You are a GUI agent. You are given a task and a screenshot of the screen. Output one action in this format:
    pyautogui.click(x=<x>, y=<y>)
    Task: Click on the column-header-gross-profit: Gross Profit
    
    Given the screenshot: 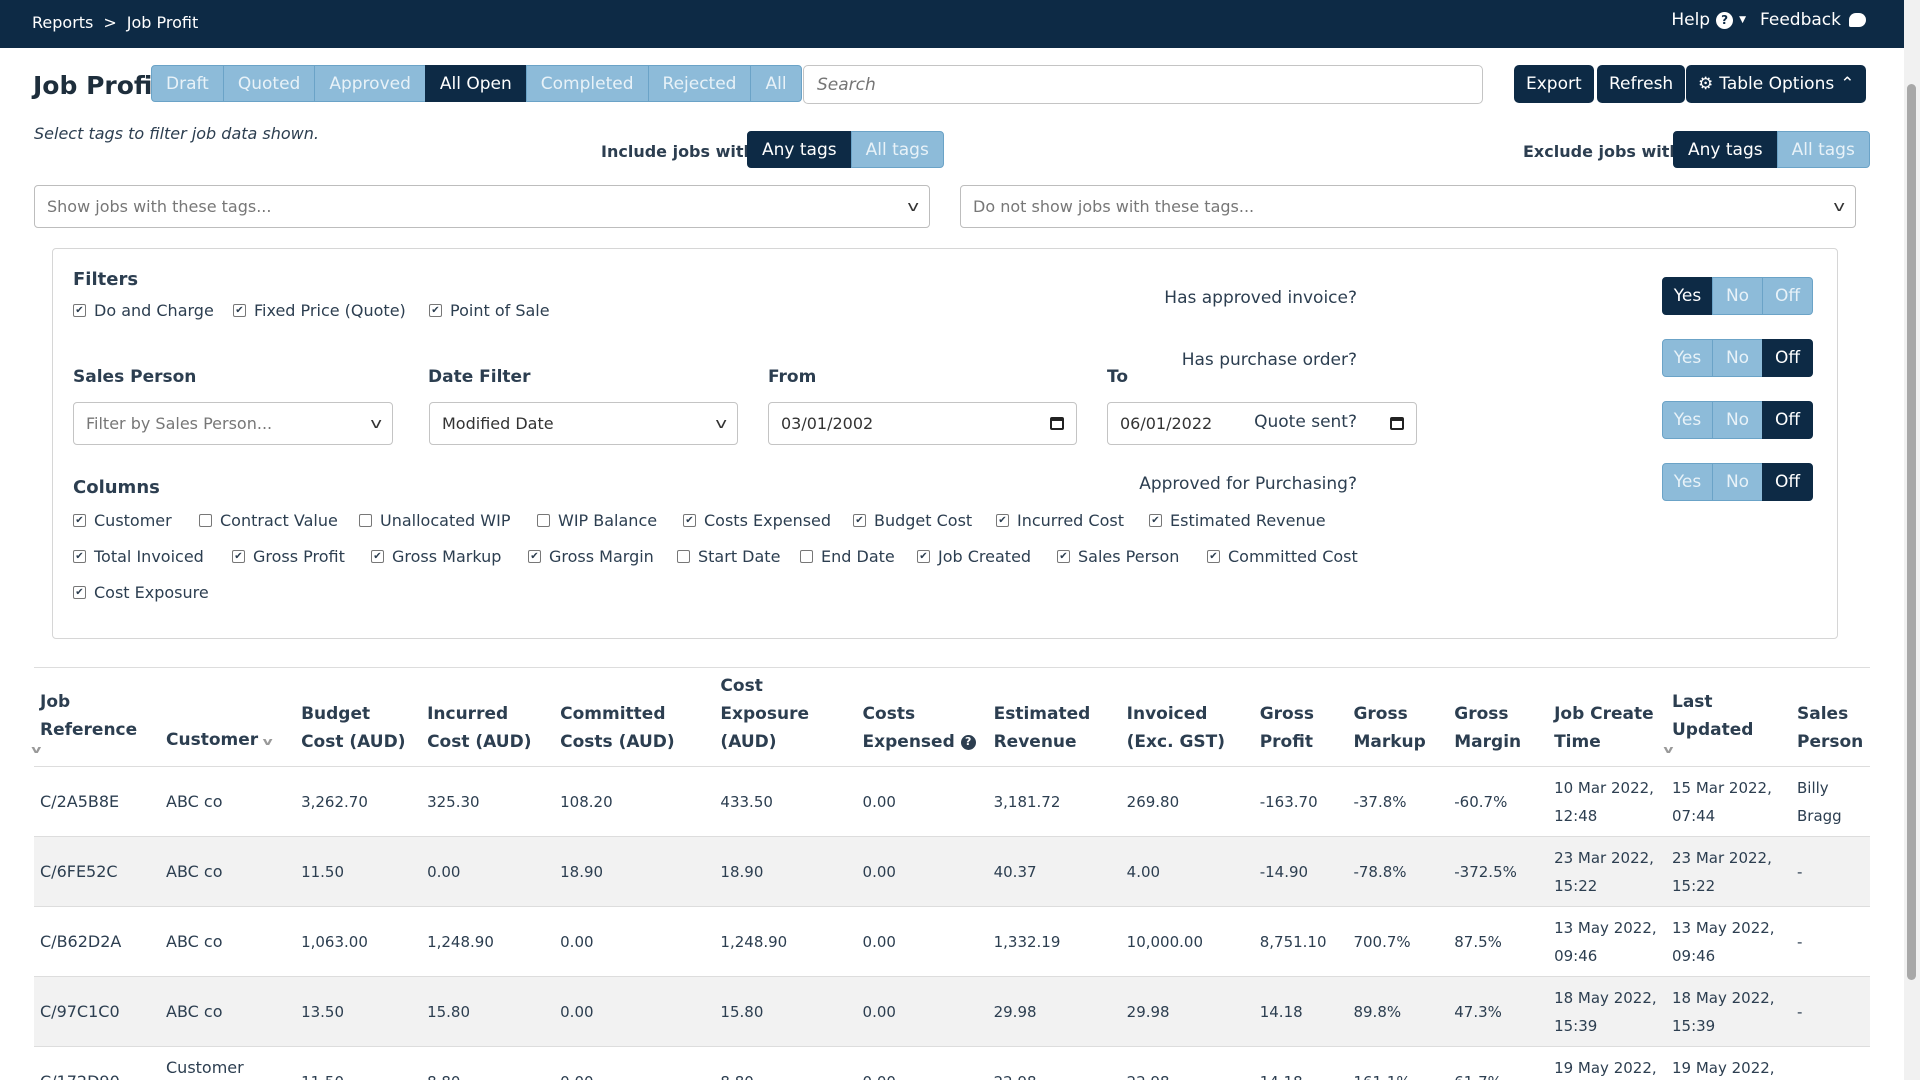 What is the action you would take?
    pyautogui.click(x=1300, y=717)
    